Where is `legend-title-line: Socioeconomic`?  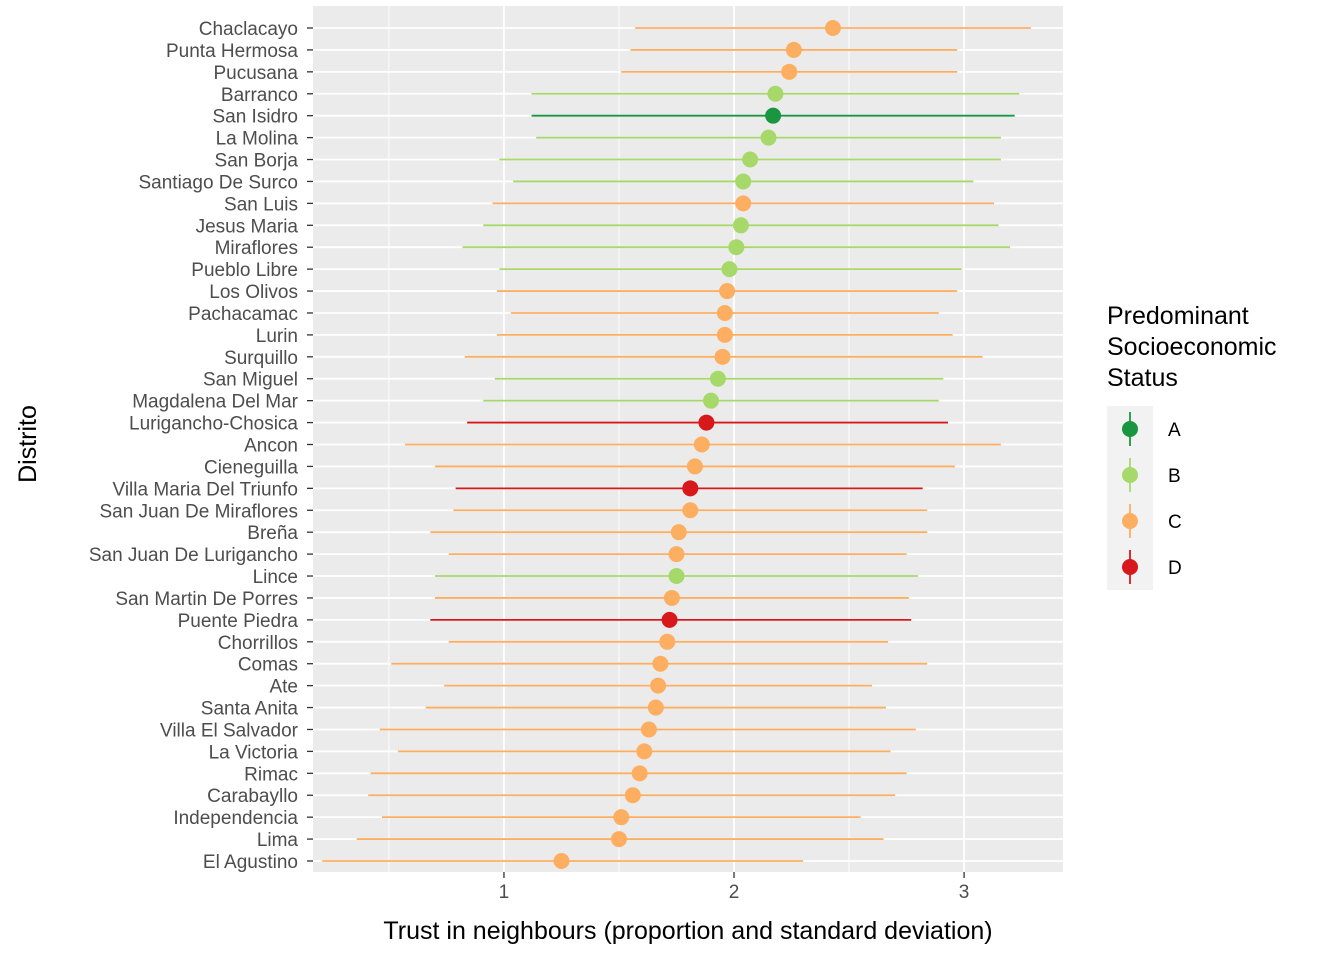 legend-title-line: Socioeconomic is located at coordinates (1192, 347).